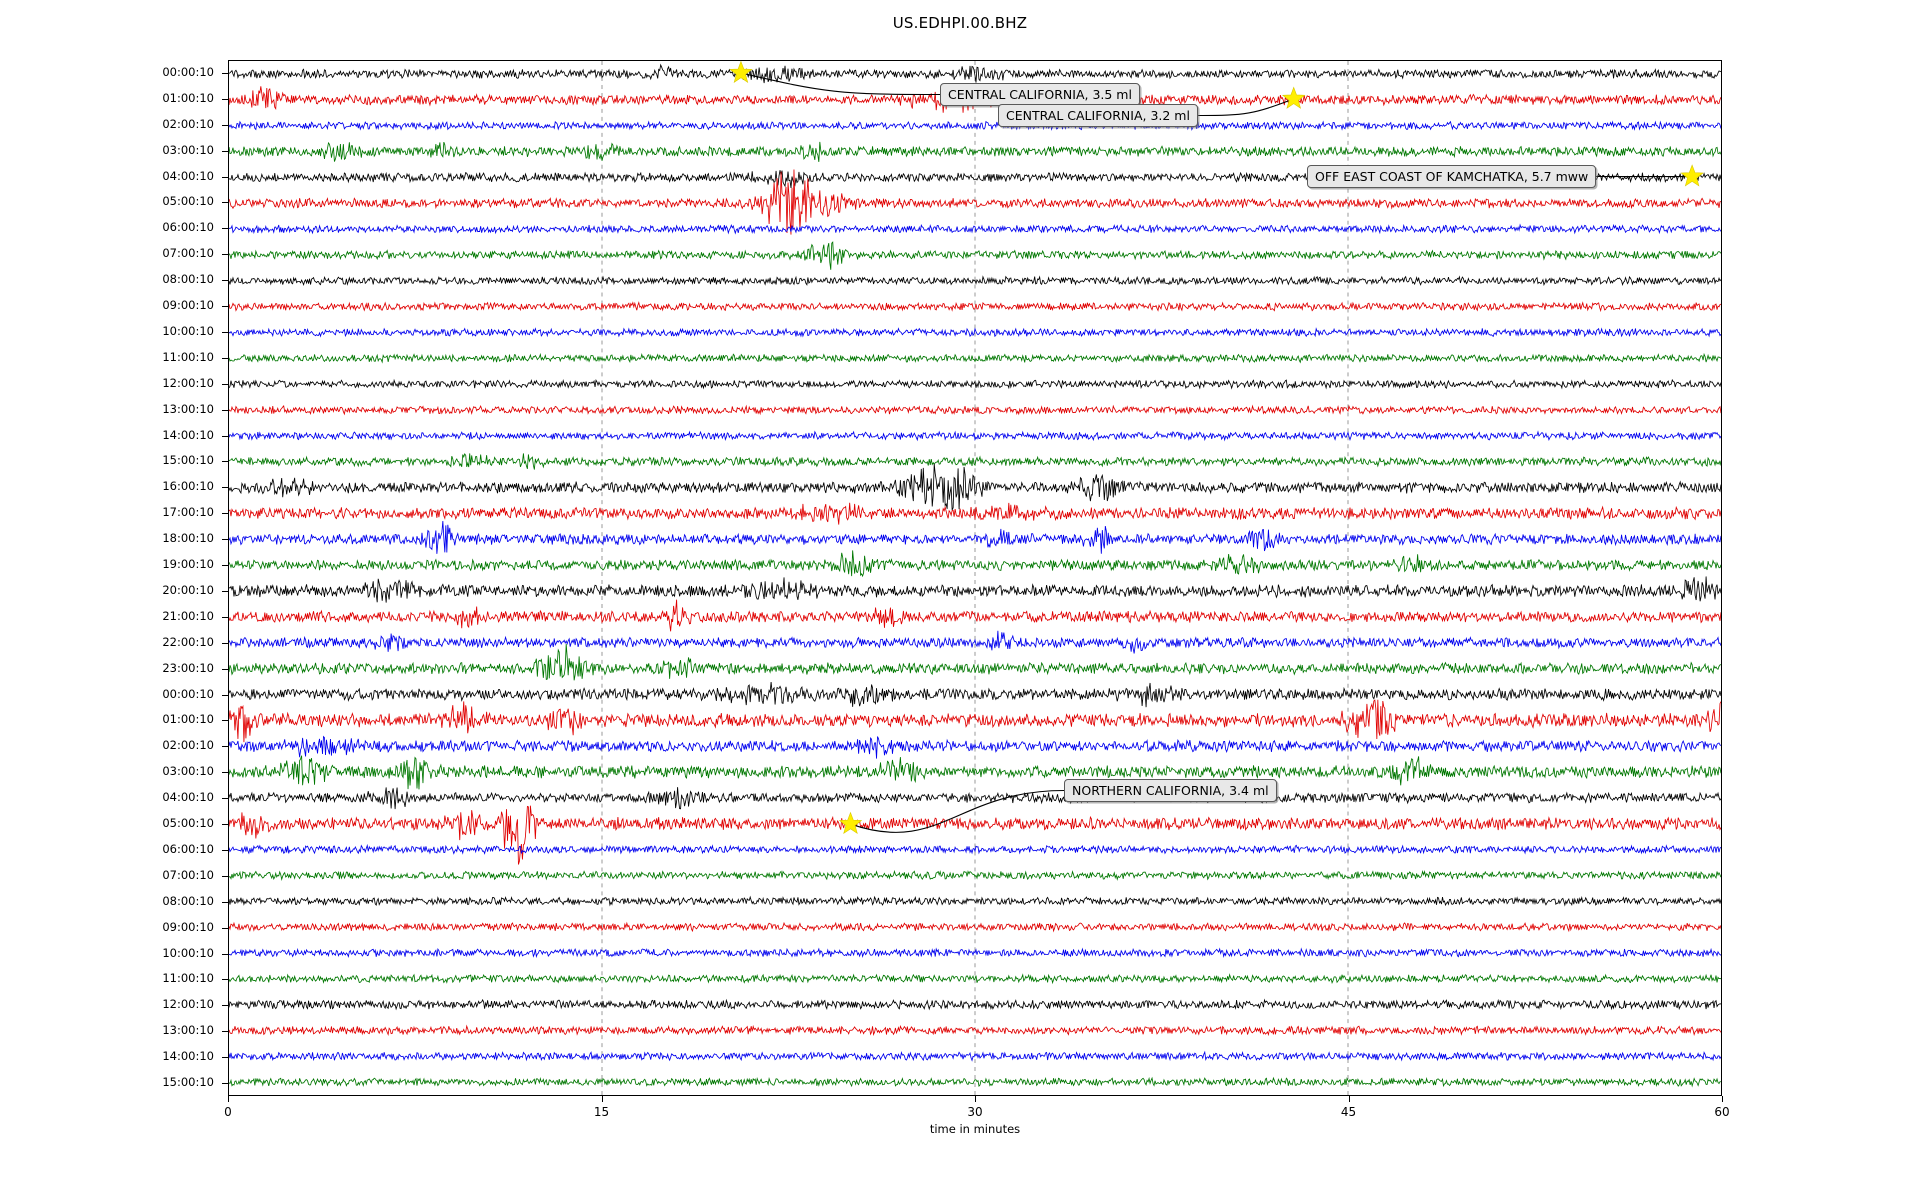 This screenshot has width=1920, height=1200. I want to click on y-axis-tick-label: 19:00:10, so click(188, 564).